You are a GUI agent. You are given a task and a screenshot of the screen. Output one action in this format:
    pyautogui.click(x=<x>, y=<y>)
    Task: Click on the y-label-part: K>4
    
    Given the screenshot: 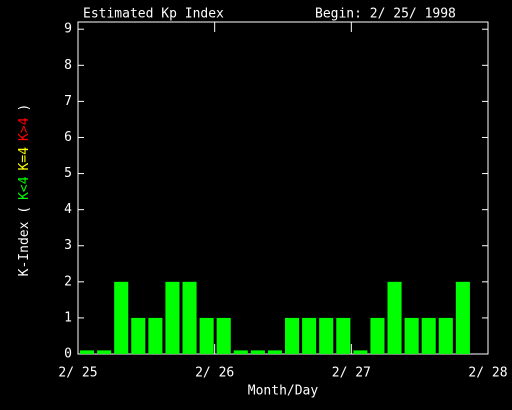 What is the action you would take?
    pyautogui.click(x=24, y=129)
    